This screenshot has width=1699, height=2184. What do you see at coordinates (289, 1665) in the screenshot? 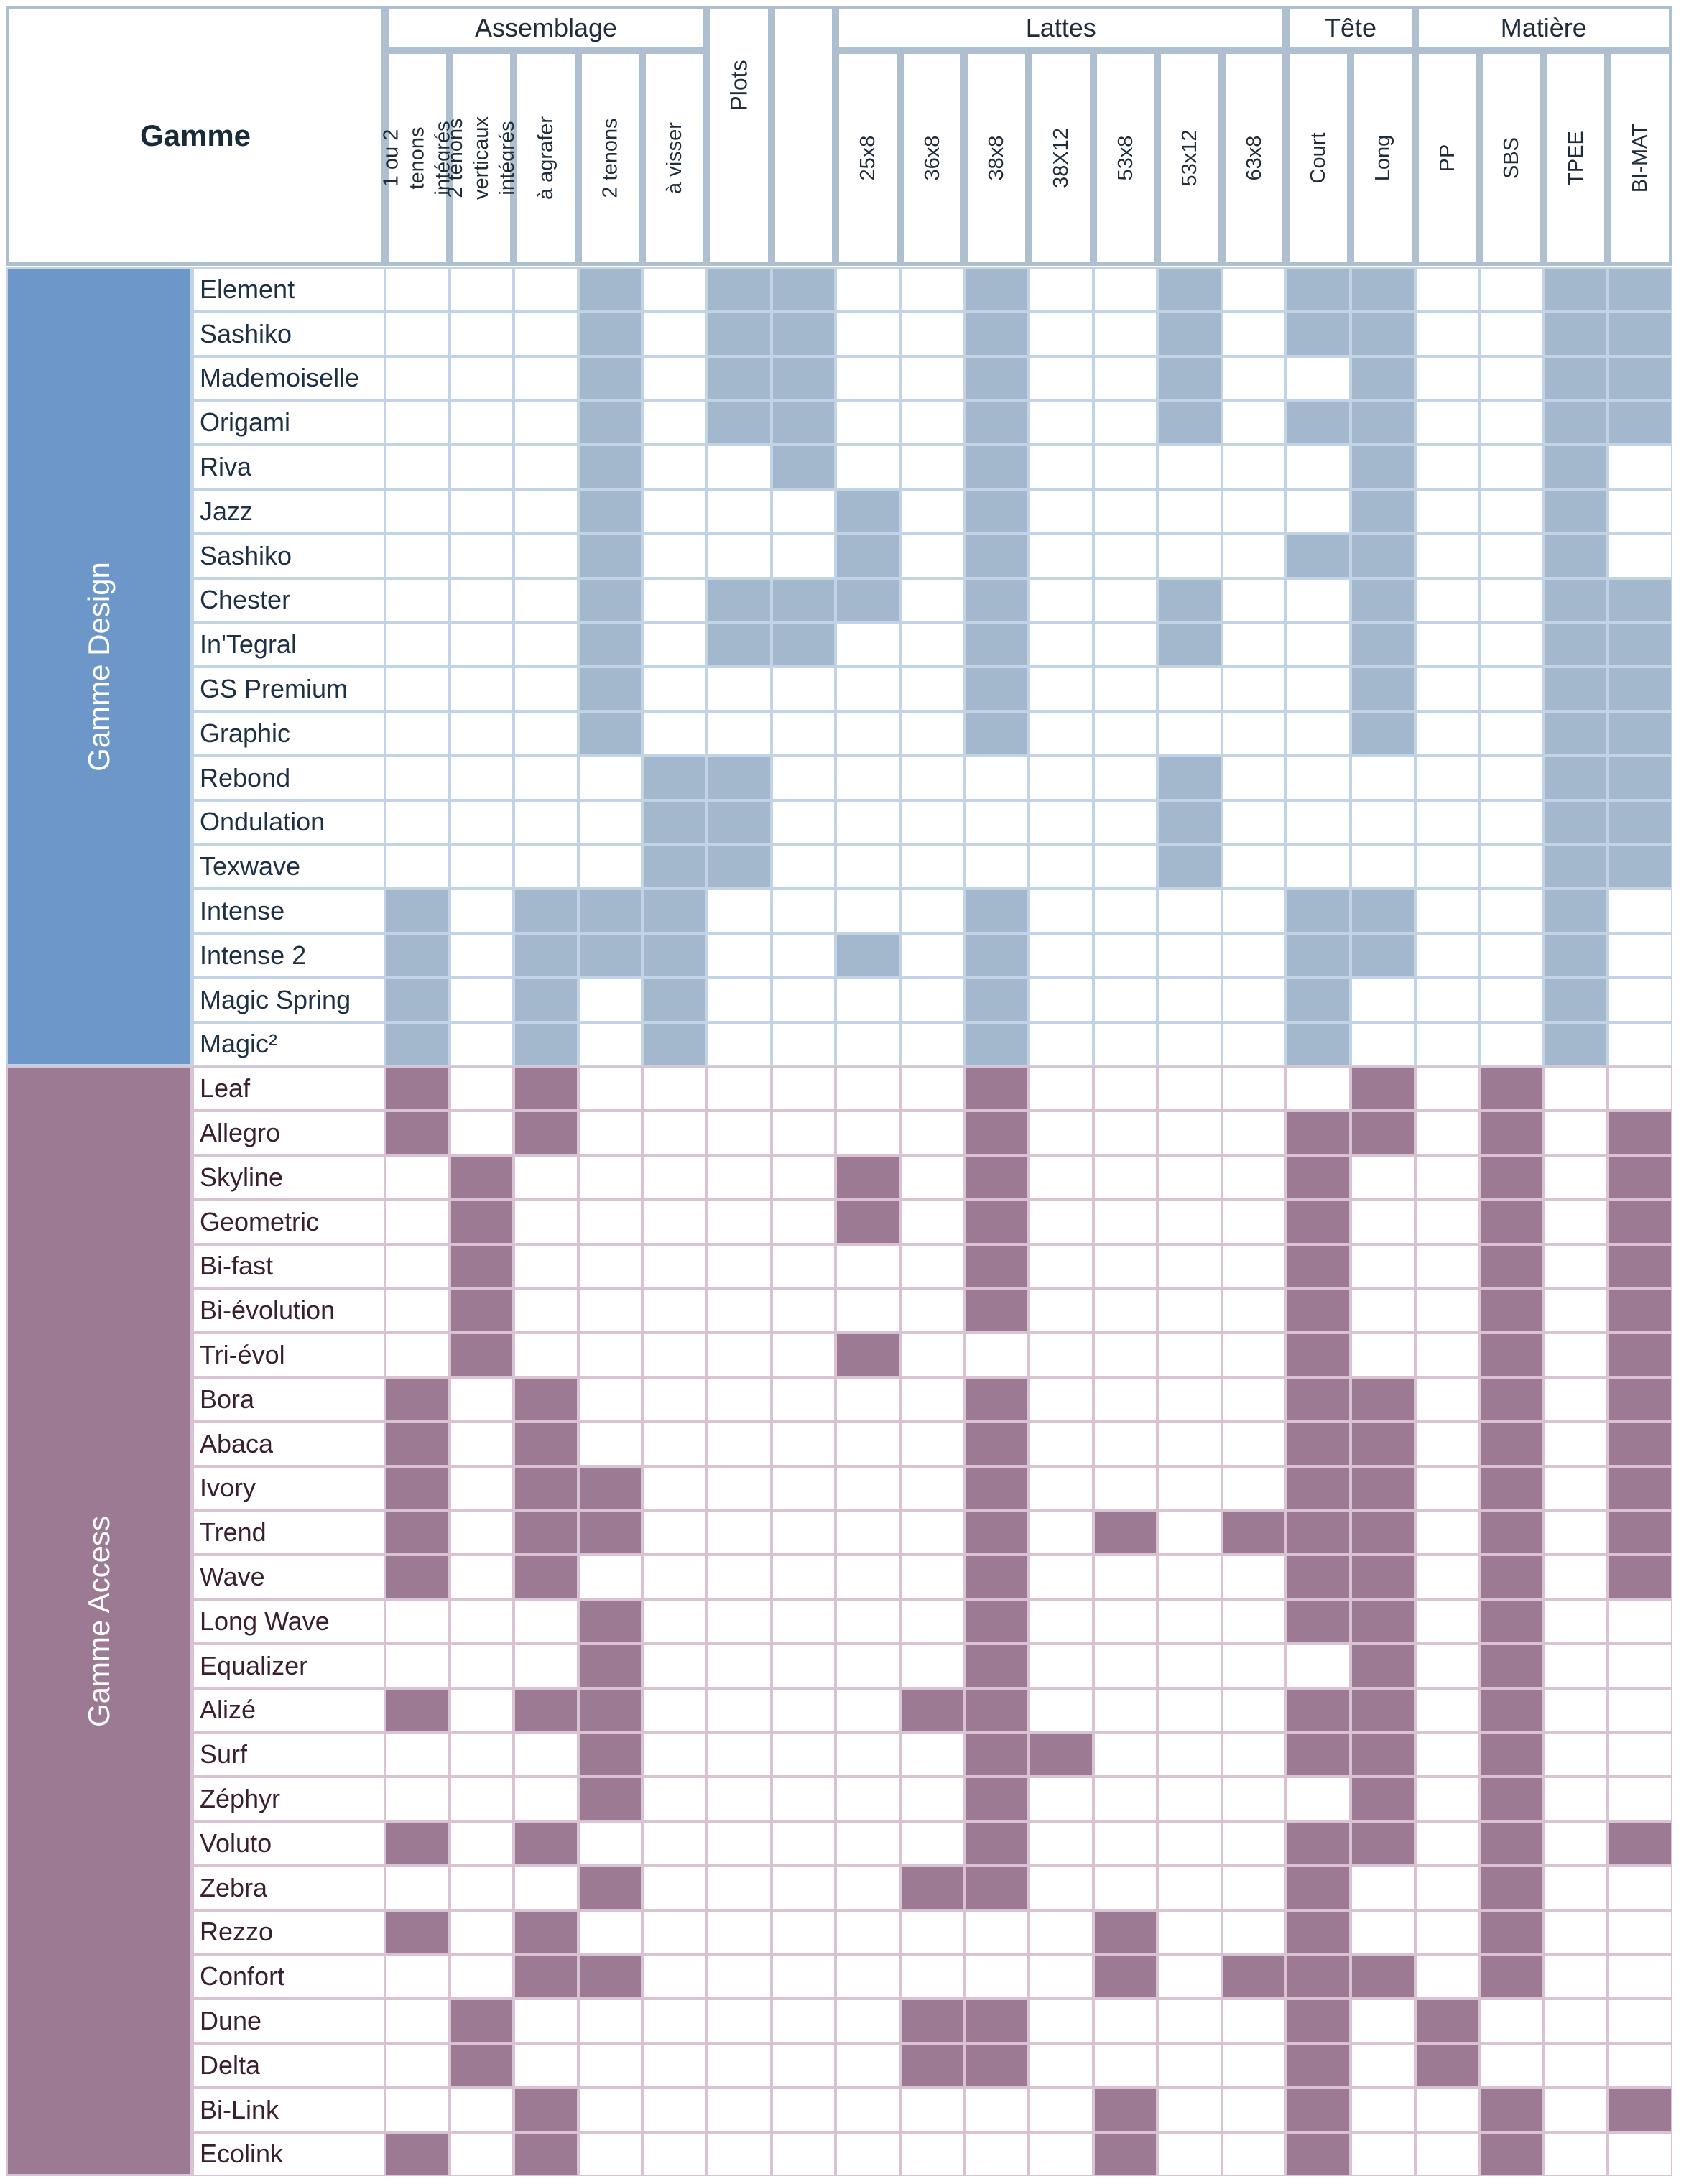
I see `row-label: Equalizer` at bounding box center [289, 1665].